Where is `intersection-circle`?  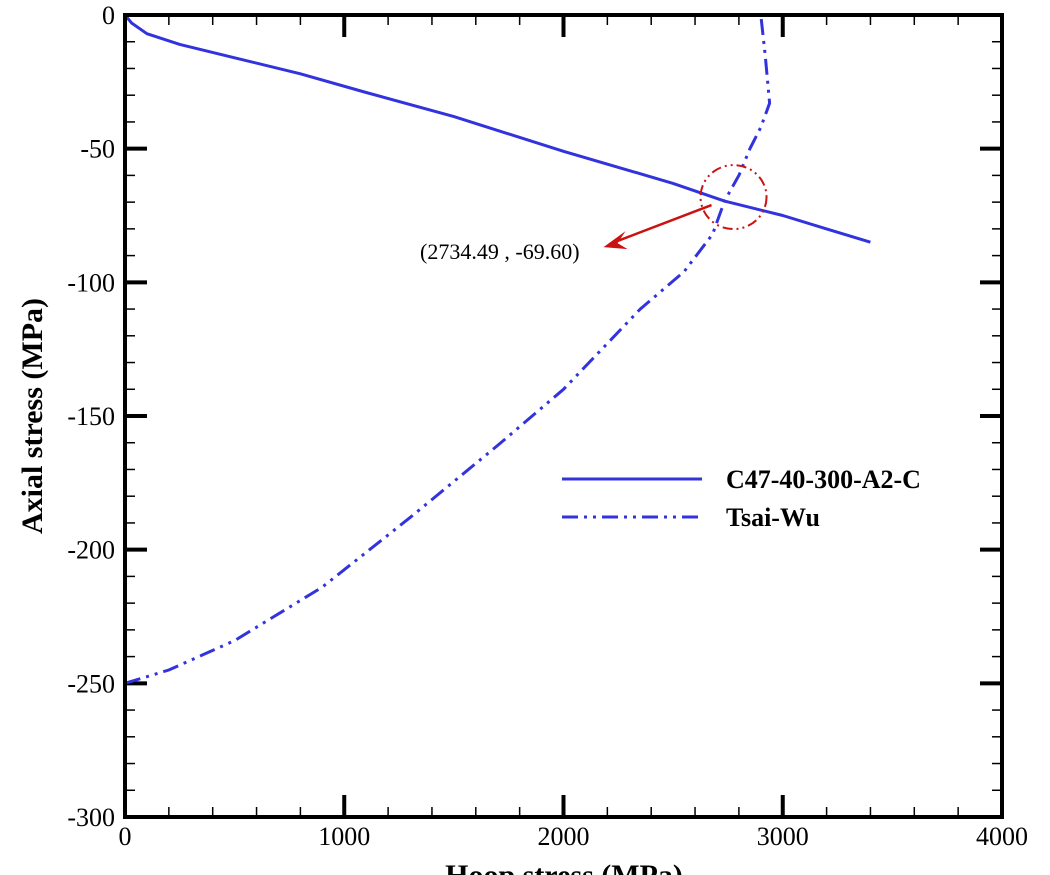 intersection-circle is located at coordinates (733, 197).